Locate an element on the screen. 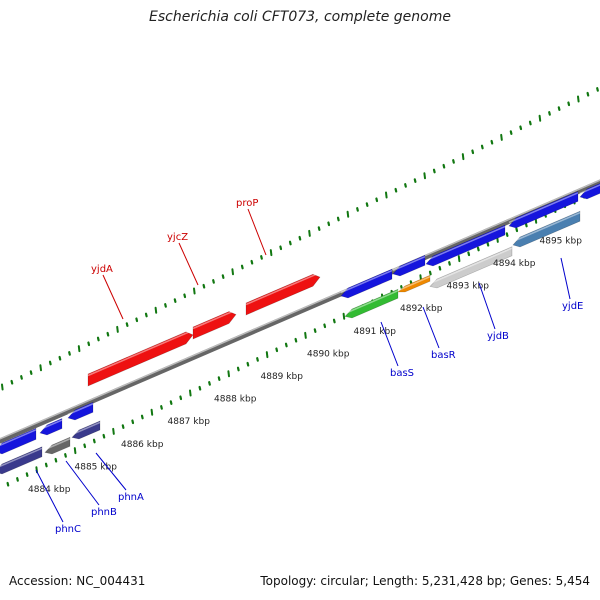 The width and height of the screenshot is (600, 600). scale-tick-label: 4888 kbp is located at coordinates (235, 400).